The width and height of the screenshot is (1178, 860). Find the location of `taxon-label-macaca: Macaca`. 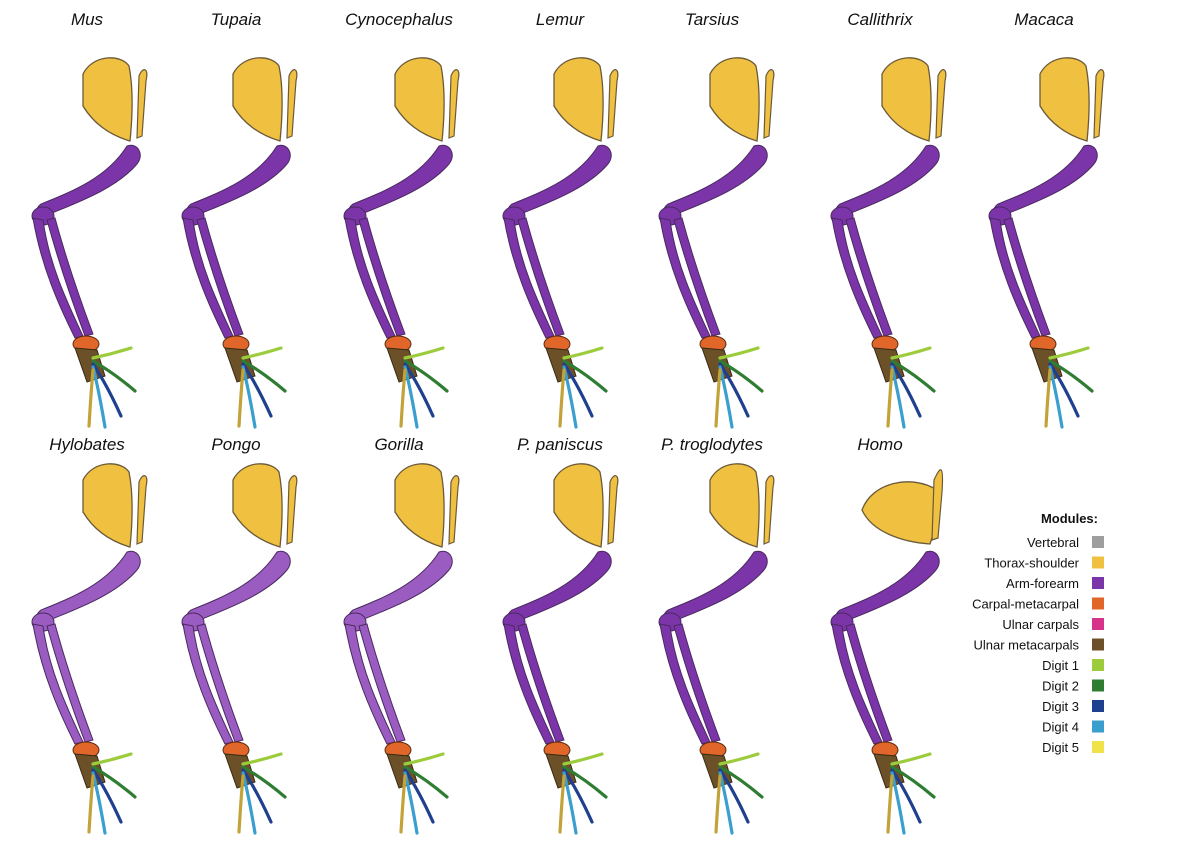

taxon-label-macaca: Macaca is located at coordinates (1044, 19).